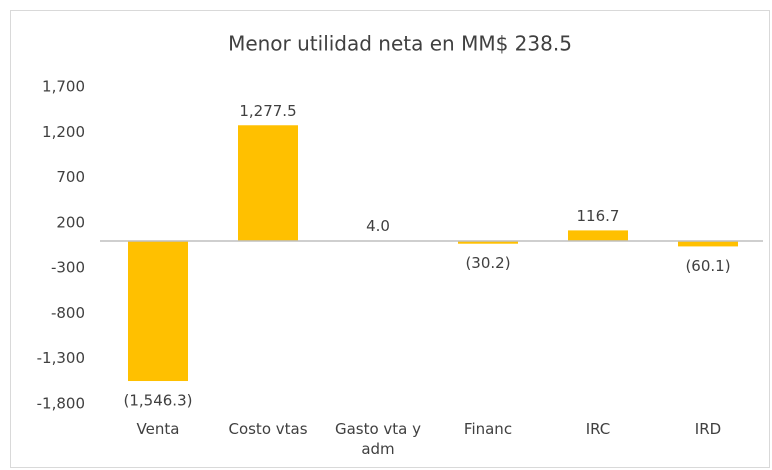 The image size is (772, 470). What do you see at coordinates (268, 429) in the screenshot?
I see `x-tick-label: Costo vtas` at bounding box center [268, 429].